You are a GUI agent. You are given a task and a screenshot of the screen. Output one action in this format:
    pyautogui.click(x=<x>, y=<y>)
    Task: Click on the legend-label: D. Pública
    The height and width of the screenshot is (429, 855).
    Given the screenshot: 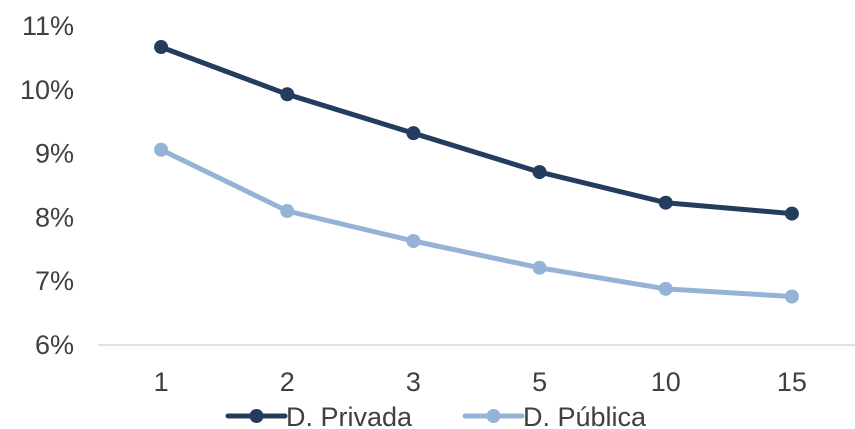 What is the action you would take?
    pyautogui.click(x=585, y=415)
    